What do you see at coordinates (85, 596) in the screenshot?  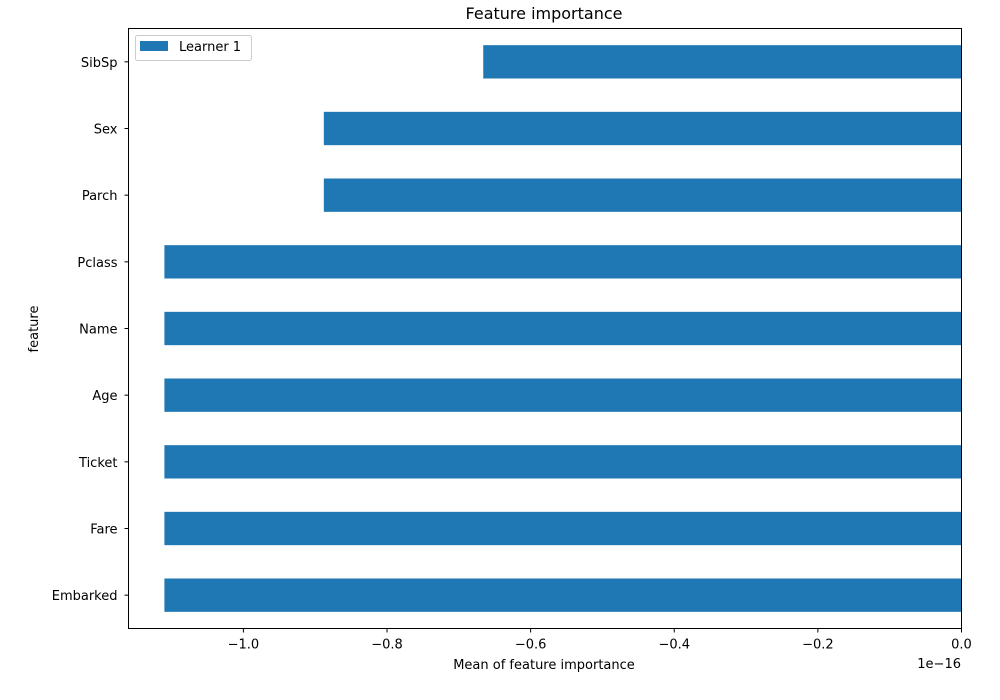 I see `y-tick-label: Embarked` at bounding box center [85, 596].